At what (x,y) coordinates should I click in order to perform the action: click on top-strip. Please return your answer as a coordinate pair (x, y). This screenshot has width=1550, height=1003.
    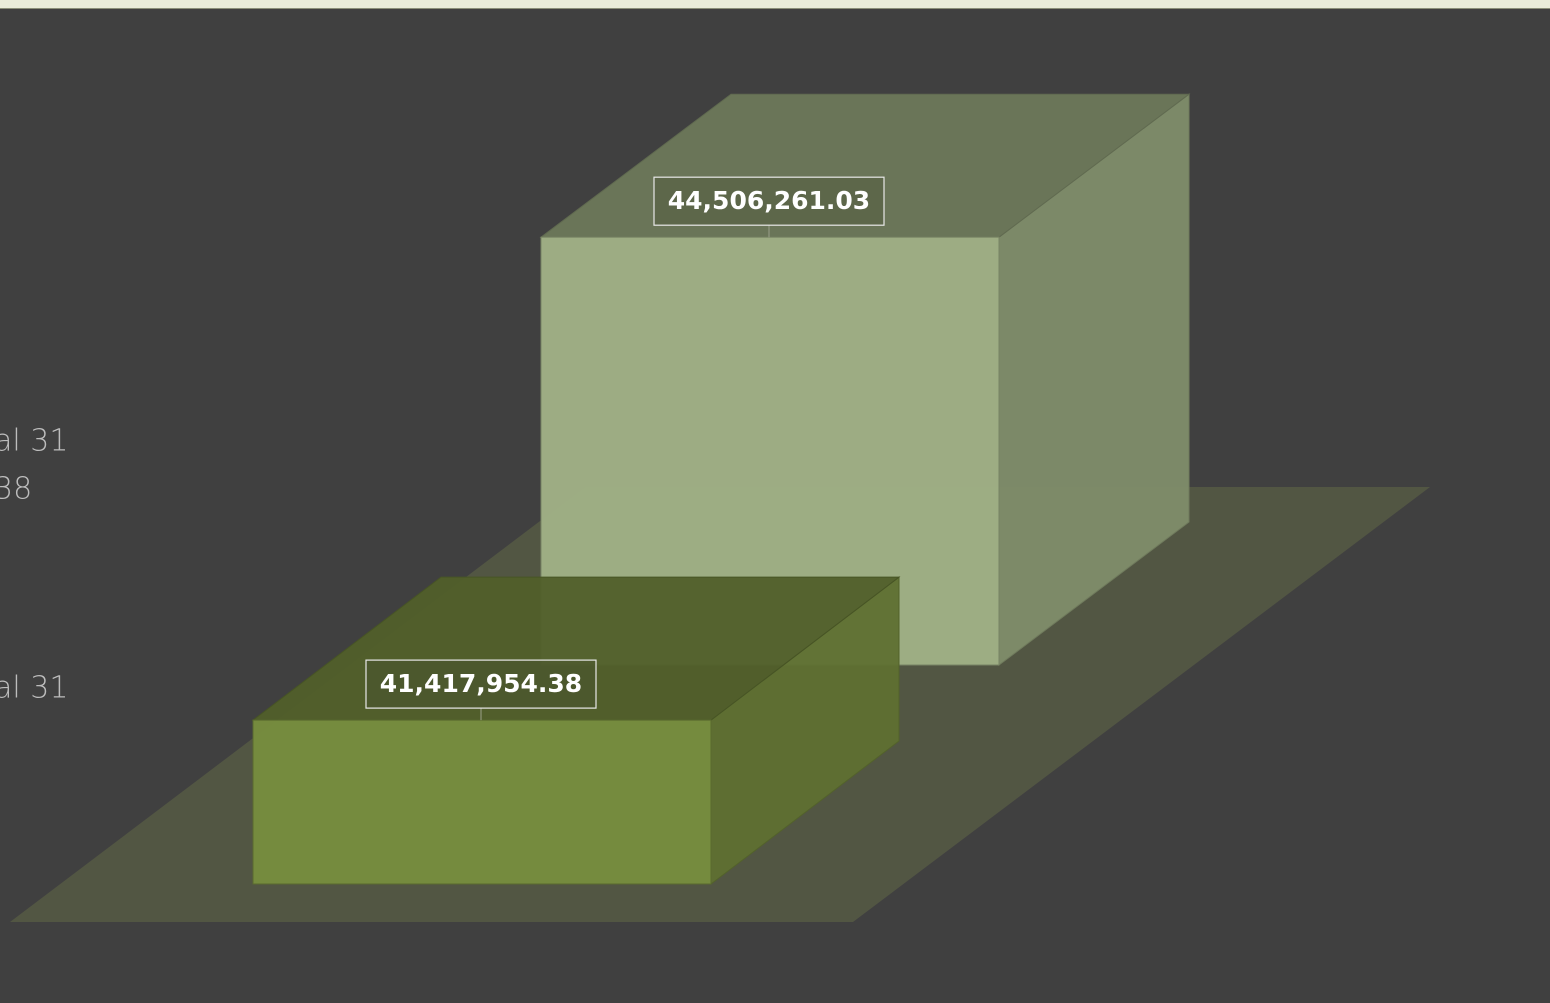
    Looking at the image, I should click on (775, 4).